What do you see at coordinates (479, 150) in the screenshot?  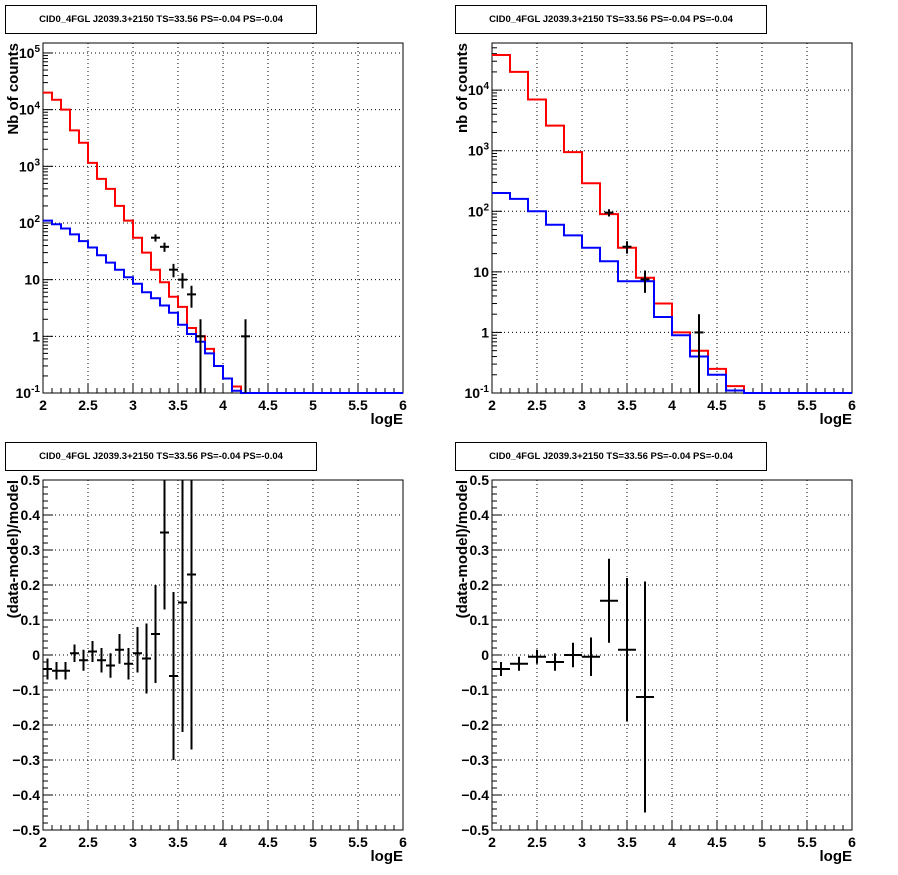 I see `y-tick-label: 10³` at bounding box center [479, 150].